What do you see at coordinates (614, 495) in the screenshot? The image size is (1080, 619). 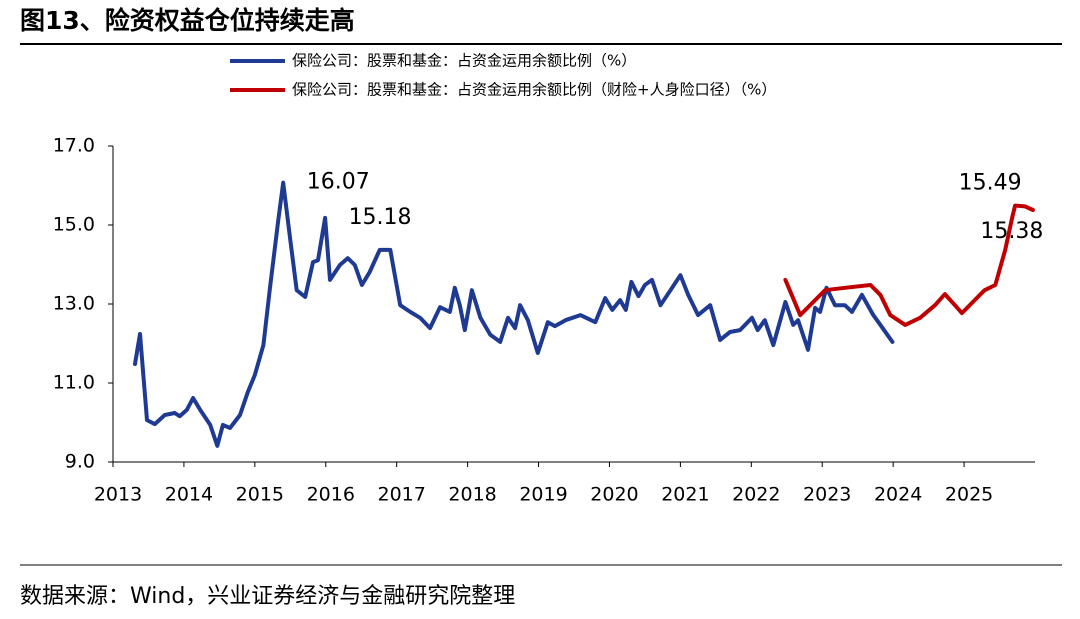 I see `x-tick-label: 2020` at bounding box center [614, 495].